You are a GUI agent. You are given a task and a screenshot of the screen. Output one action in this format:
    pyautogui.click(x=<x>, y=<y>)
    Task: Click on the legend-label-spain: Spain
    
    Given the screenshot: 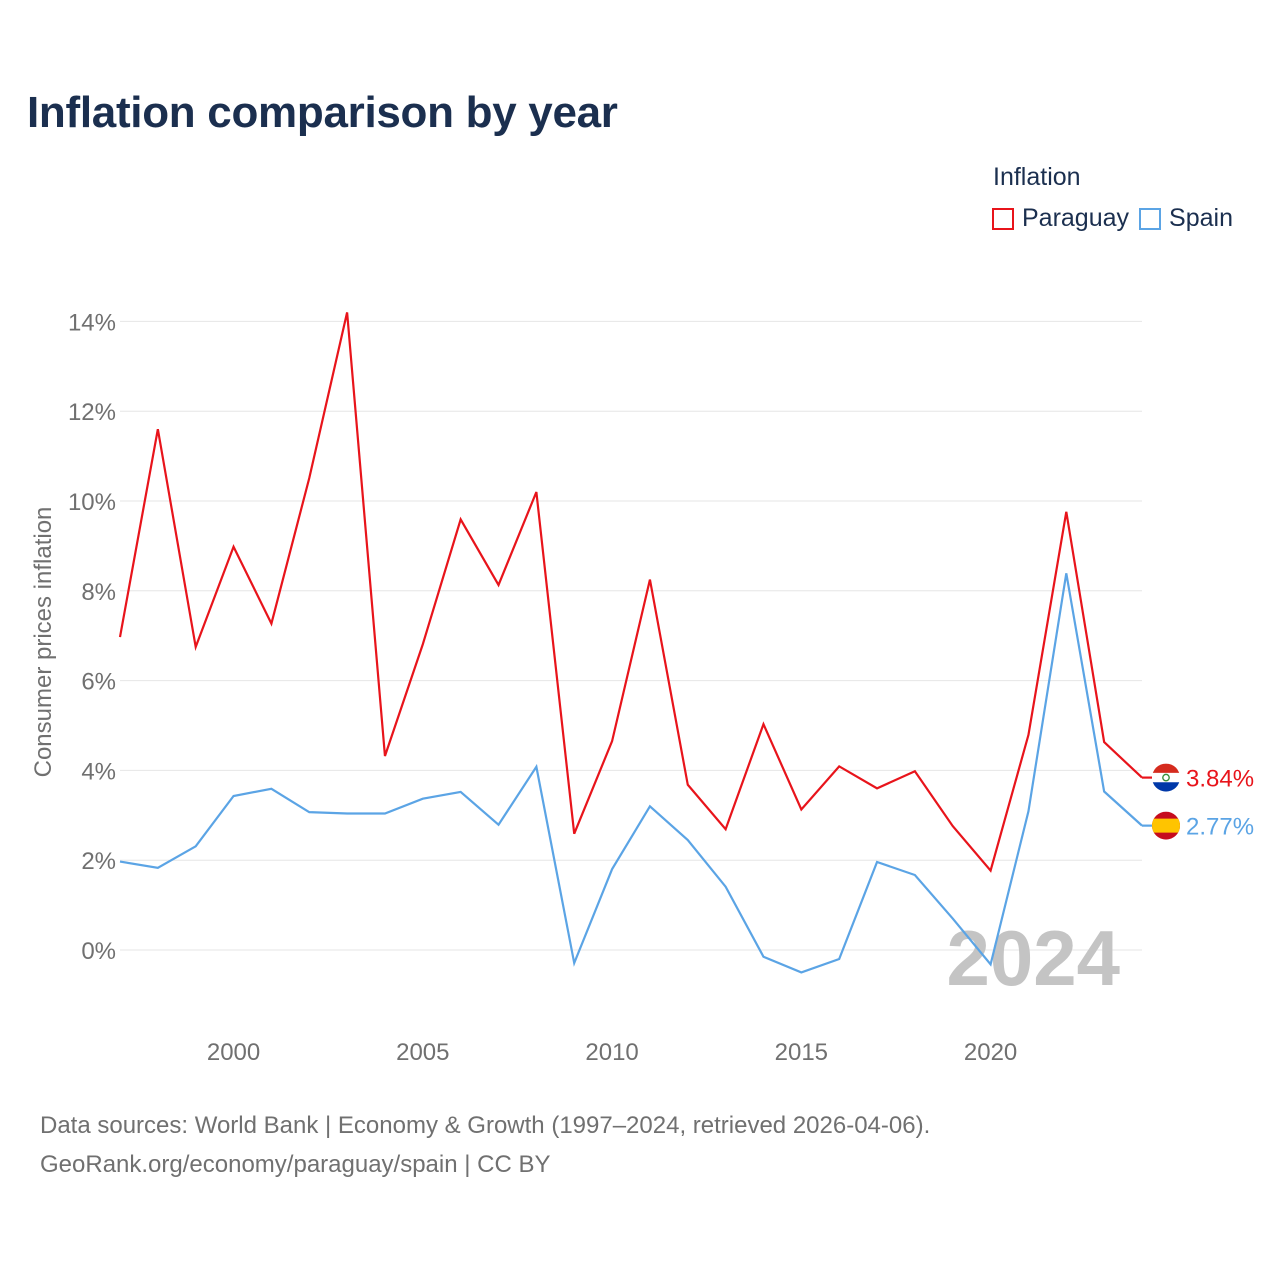 What is the action you would take?
    pyautogui.click(x=1201, y=218)
    